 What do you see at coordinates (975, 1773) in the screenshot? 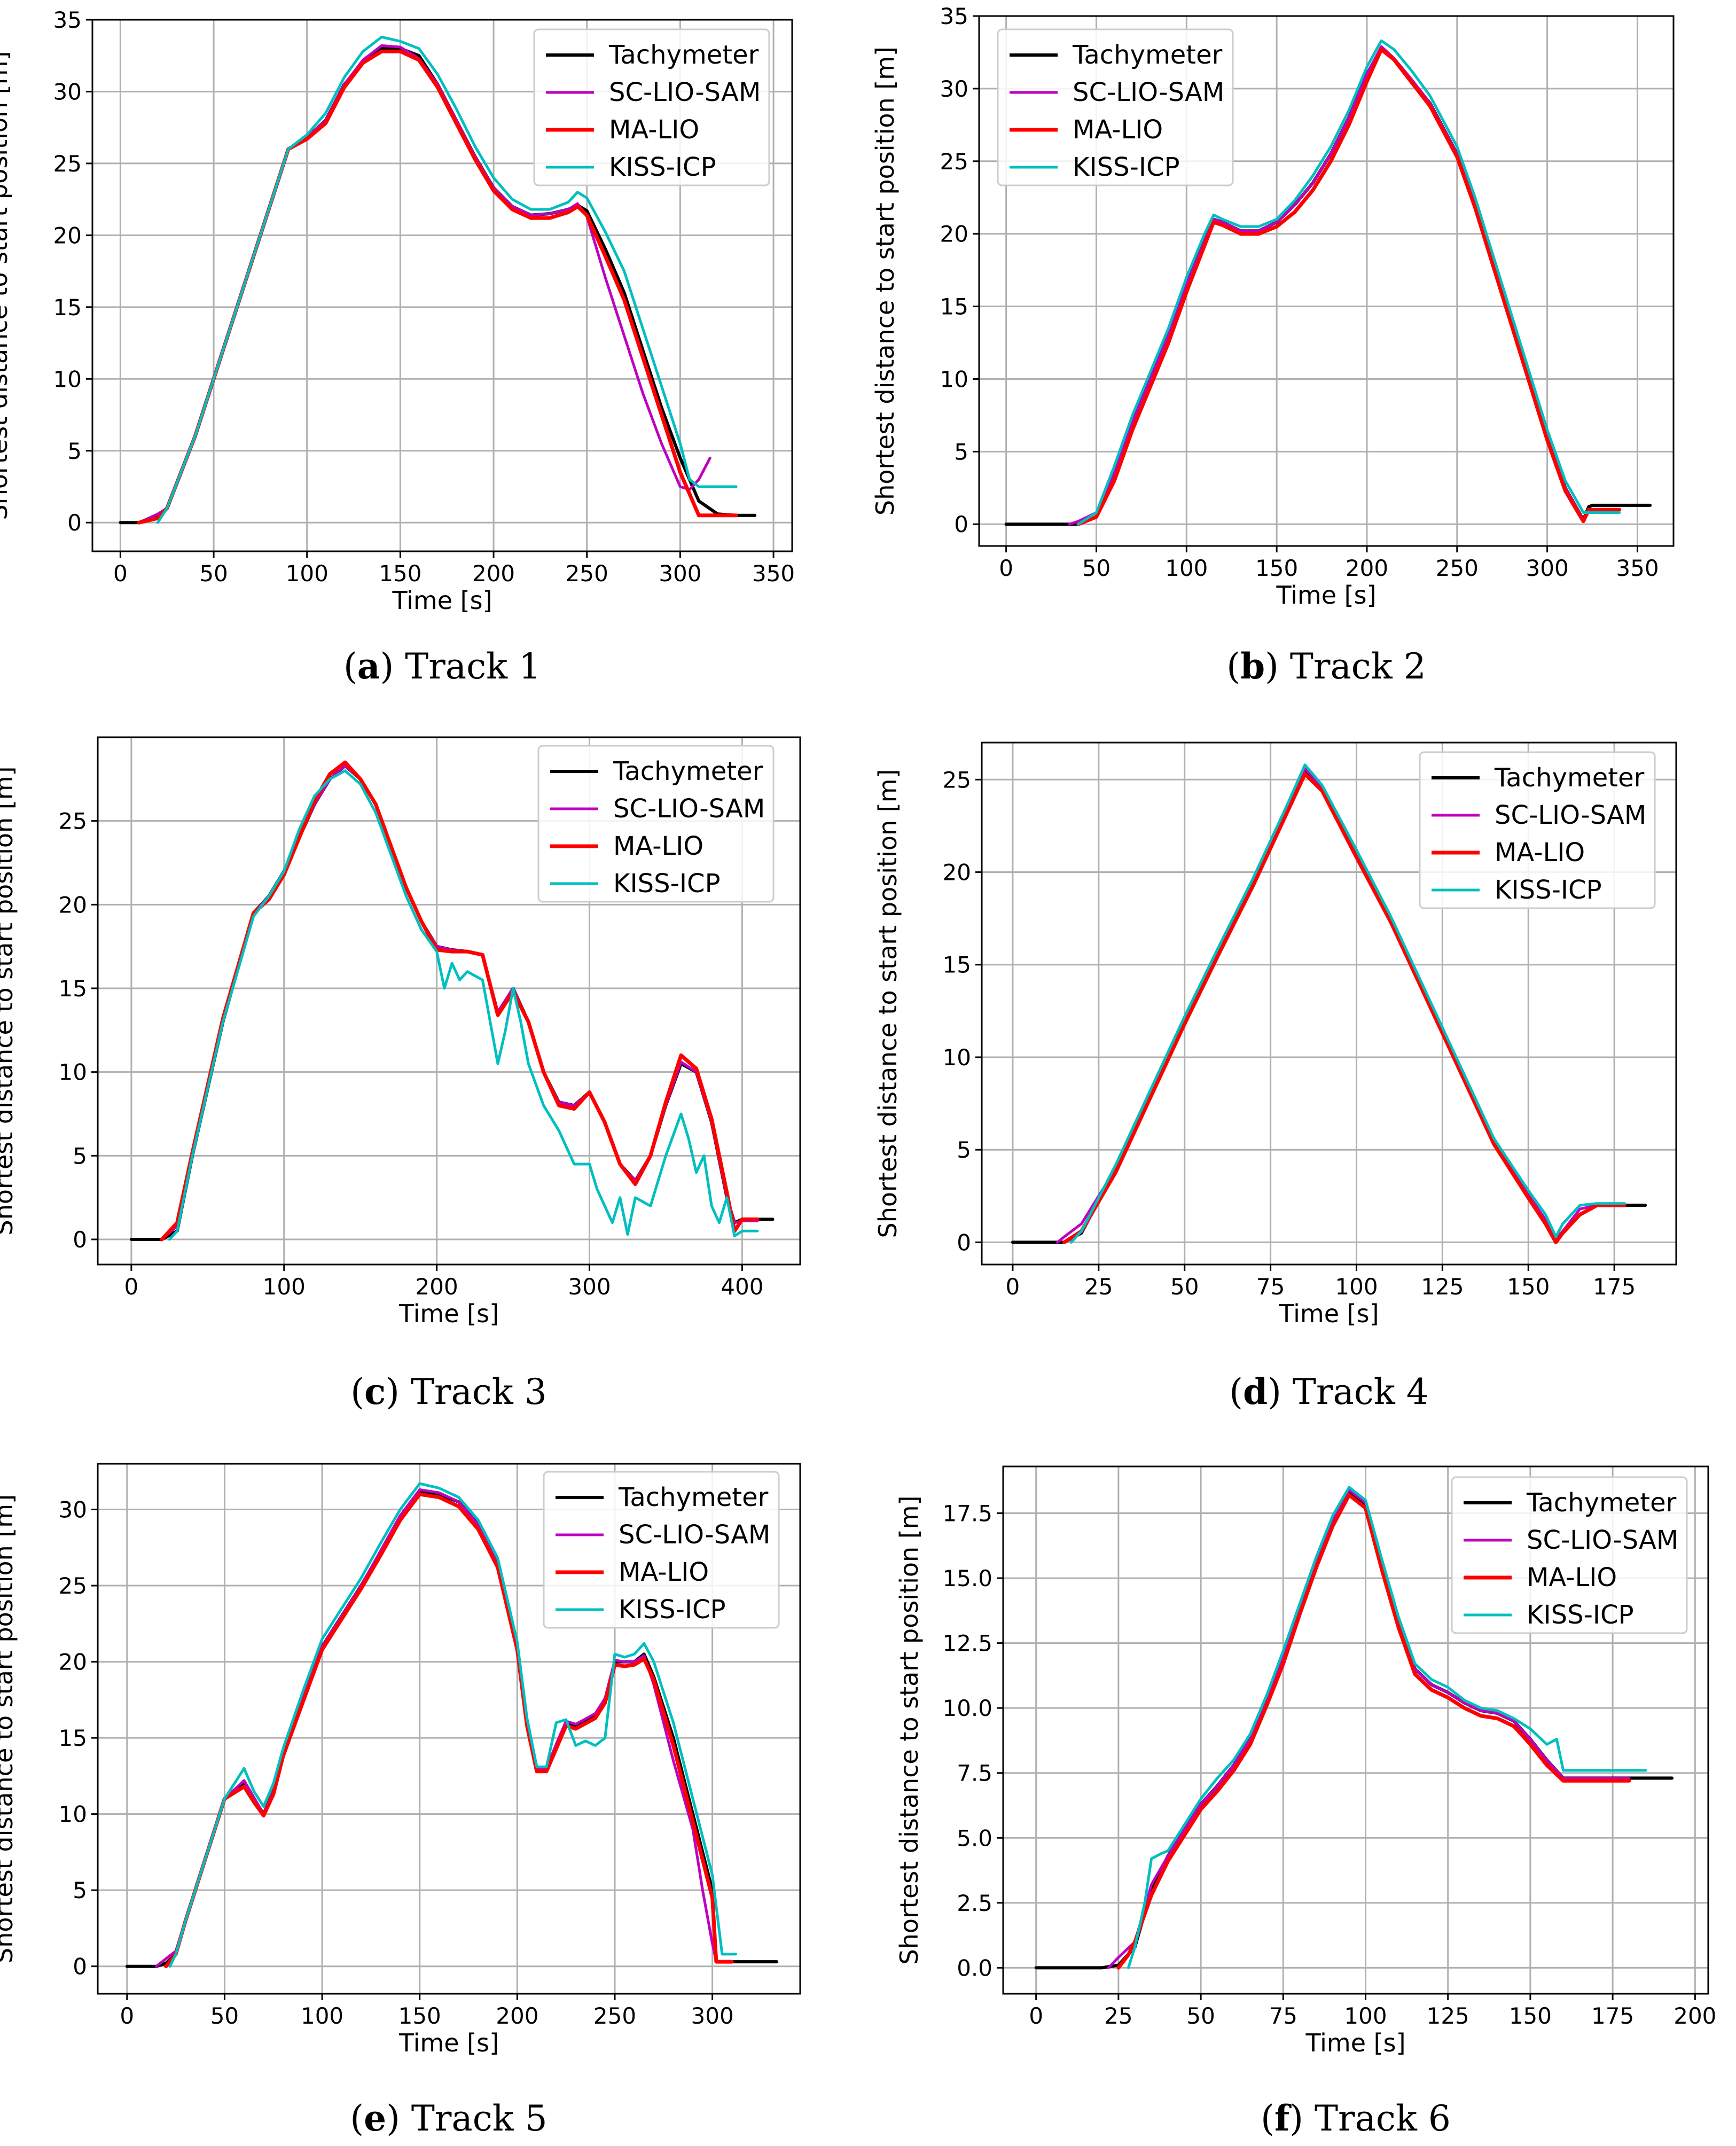
I see `y-tick-label: 7.5` at bounding box center [975, 1773].